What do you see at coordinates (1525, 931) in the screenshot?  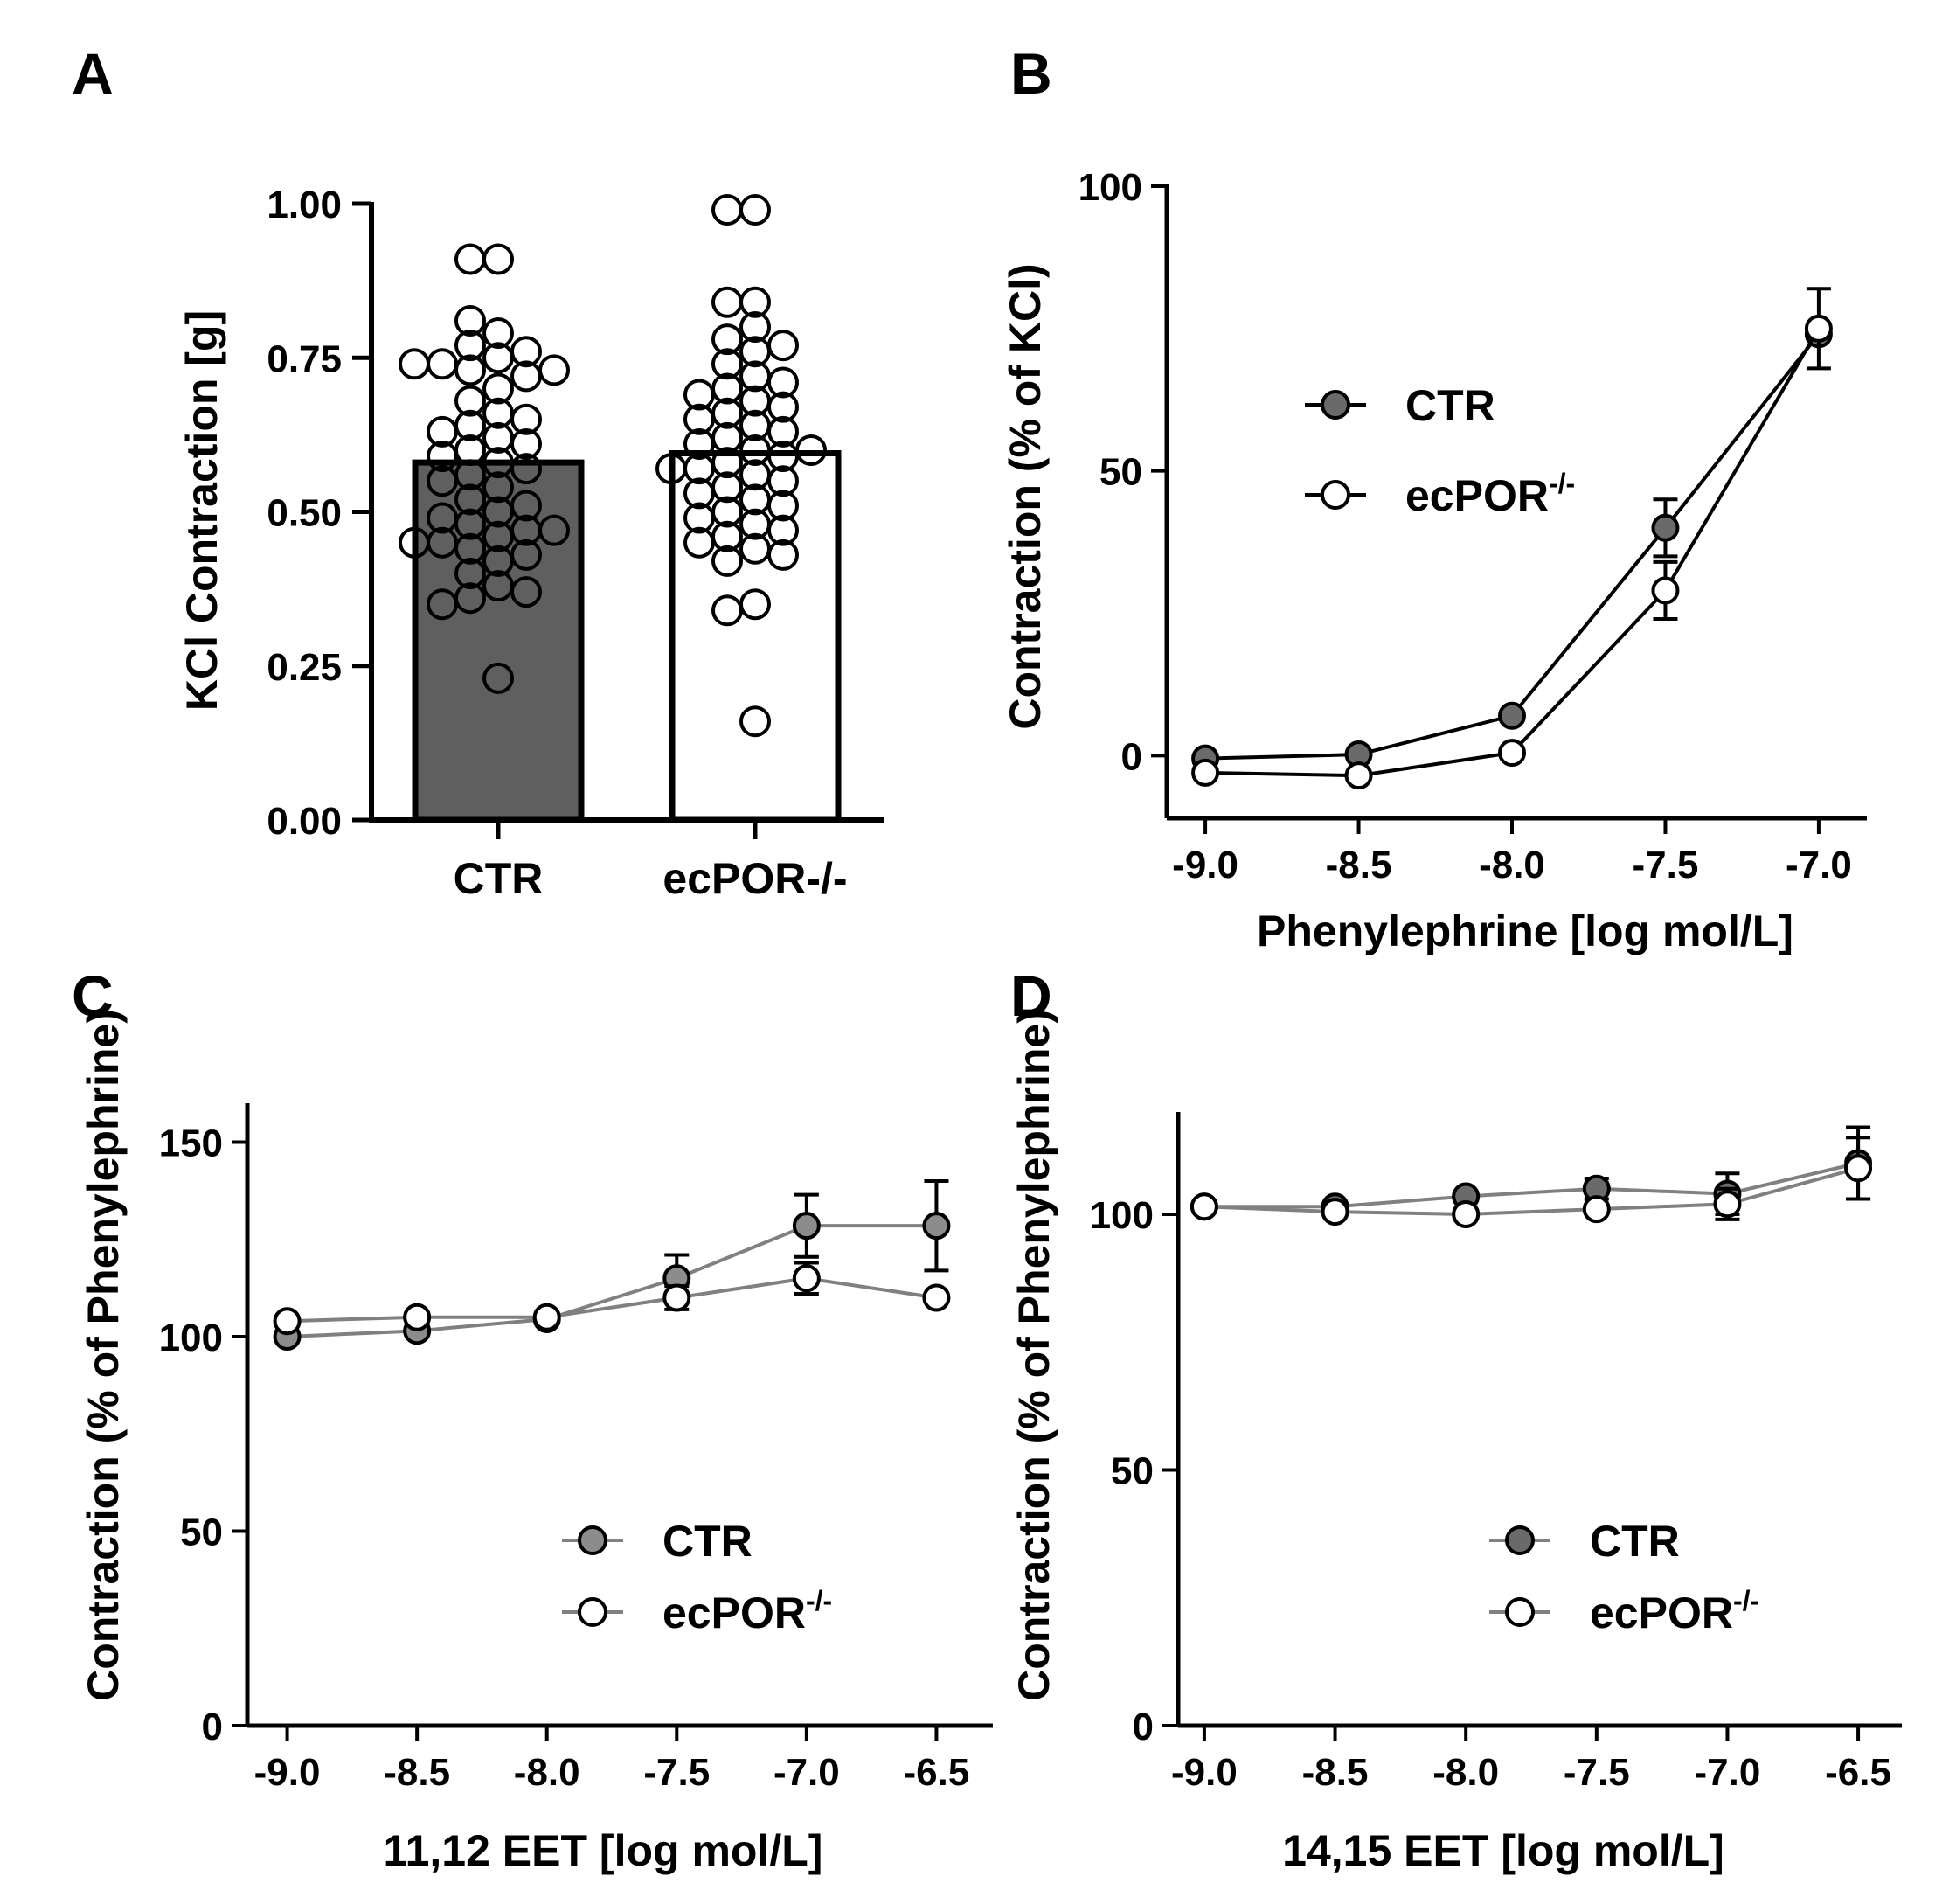 I see `x-axis-label-b: Phenylephrine [log mol/L]` at bounding box center [1525, 931].